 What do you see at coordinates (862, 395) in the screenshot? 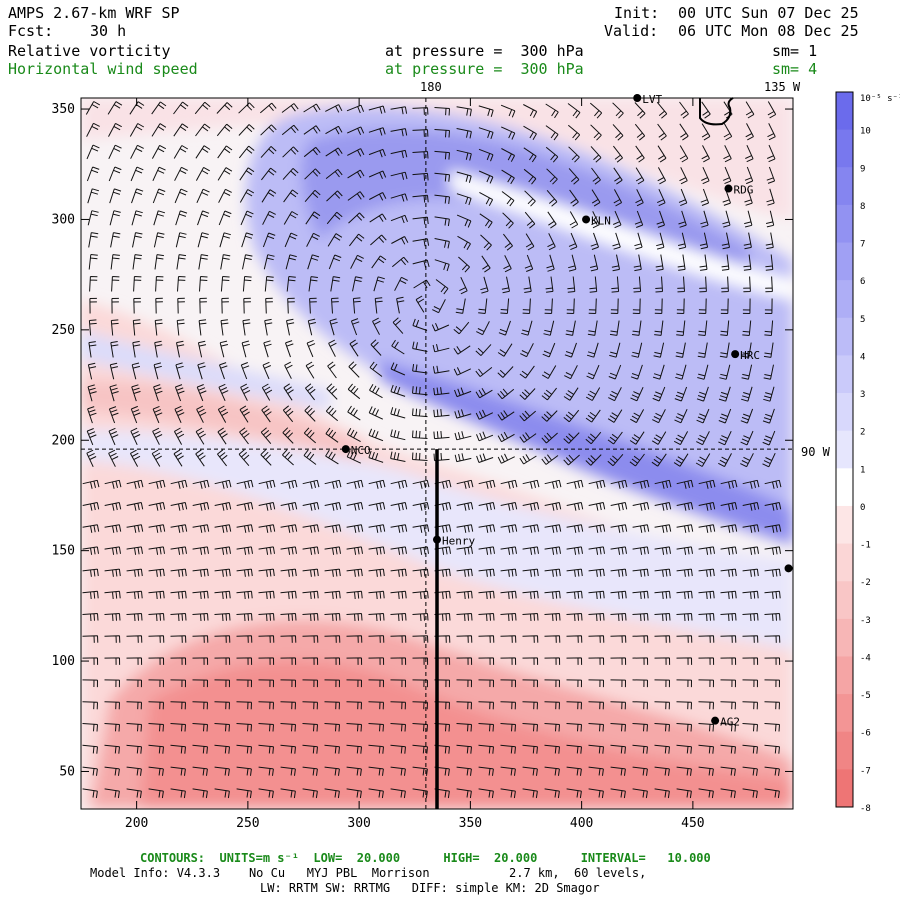
I see `colorbar-label: 3` at bounding box center [862, 395].